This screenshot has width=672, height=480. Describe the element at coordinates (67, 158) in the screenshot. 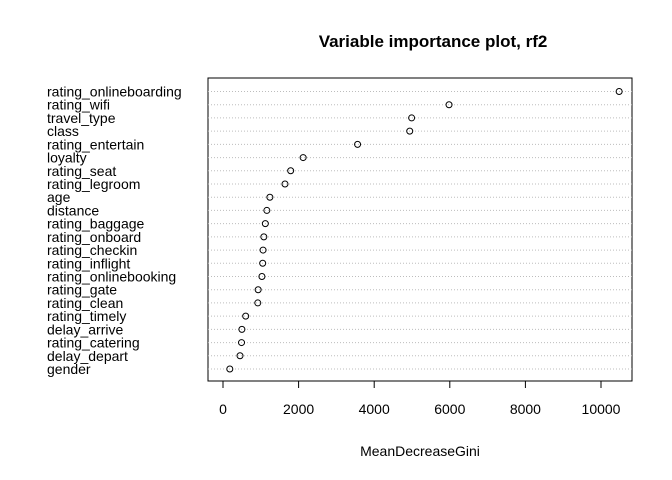

I see `variable-label: loyalty` at that location.